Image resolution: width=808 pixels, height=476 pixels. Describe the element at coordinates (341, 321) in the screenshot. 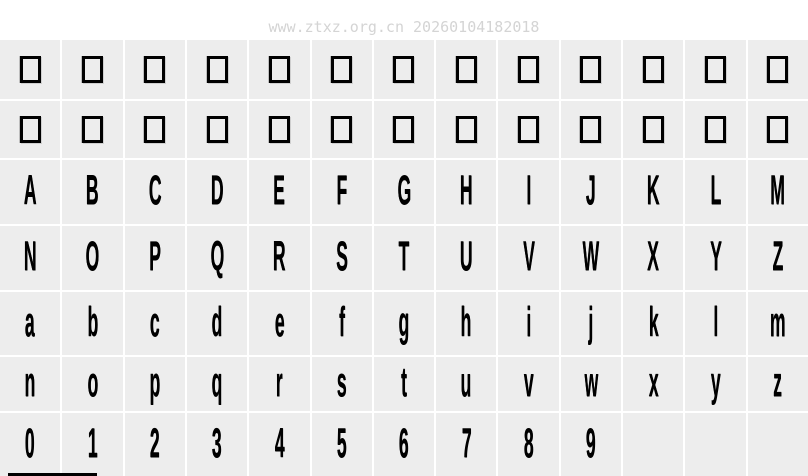

I see `glyph-char: f` at that location.